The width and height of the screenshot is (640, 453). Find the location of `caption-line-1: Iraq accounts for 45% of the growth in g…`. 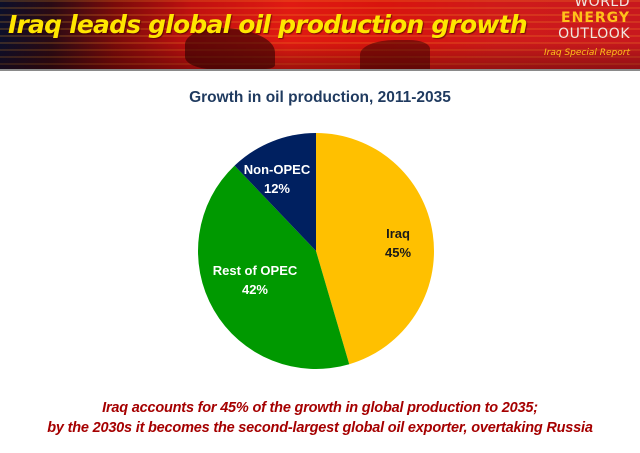

caption-line-1: Iraq accounts for 45% of the growth in g… is located at coordinates (320, 408).